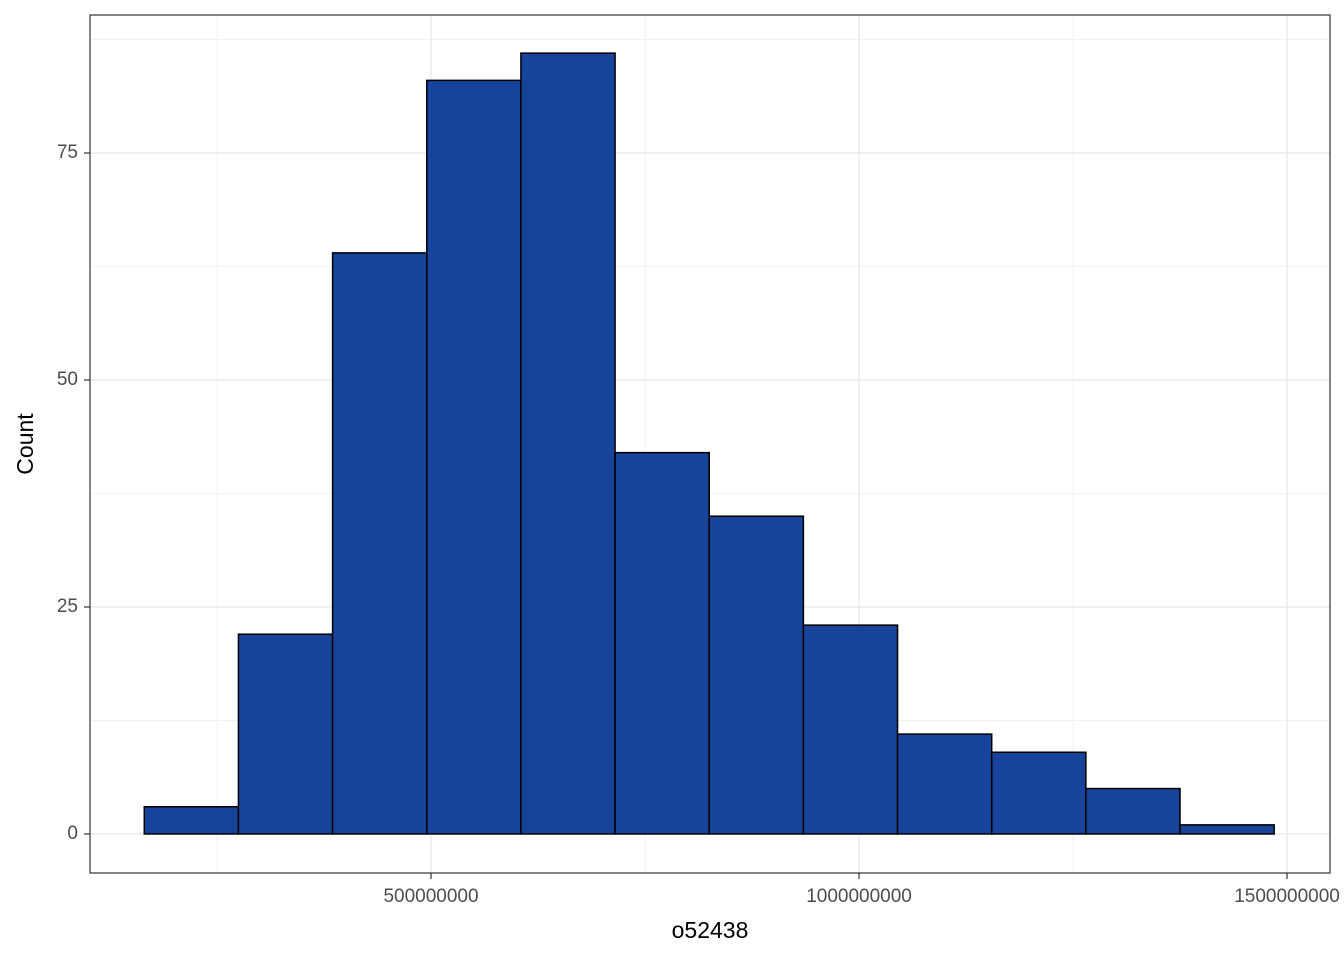 This screenshot has width=1344, height=960. Describe the element at coordinates (1287, 896) in the screenshot. I see `x-tick-label: 1500000000` at that location.